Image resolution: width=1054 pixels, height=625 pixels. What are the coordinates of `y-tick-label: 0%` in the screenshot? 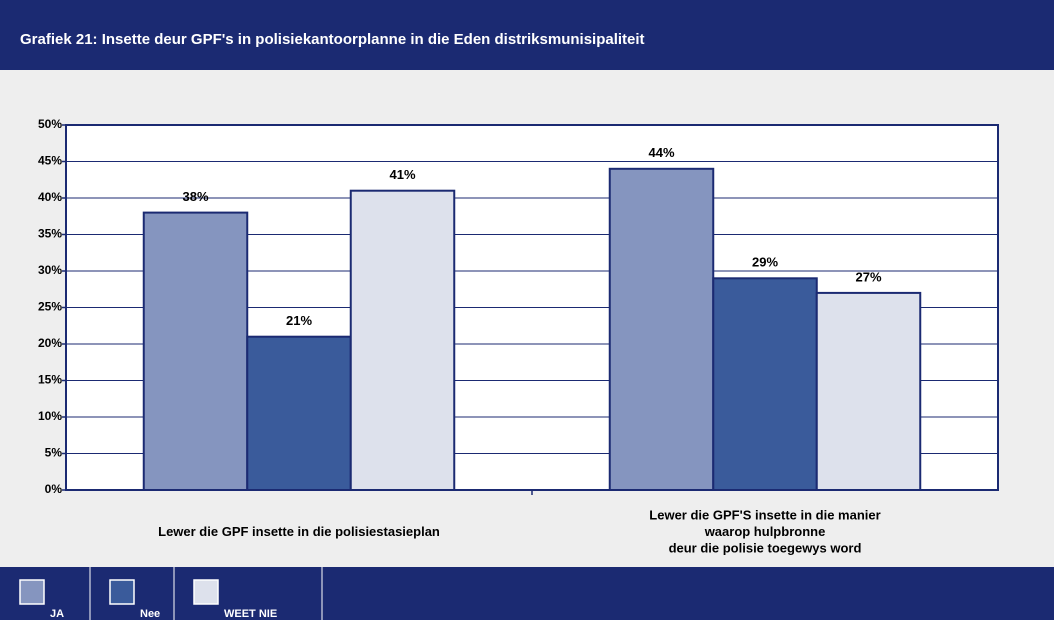 It's located at (54, 489).